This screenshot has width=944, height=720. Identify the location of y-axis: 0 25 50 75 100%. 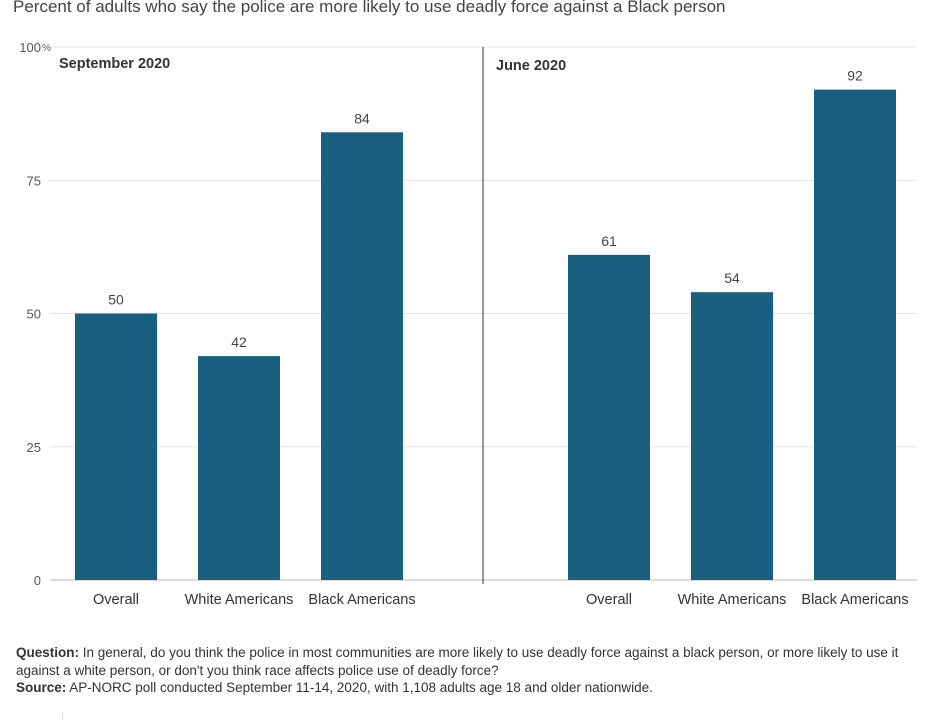
(35, 314).